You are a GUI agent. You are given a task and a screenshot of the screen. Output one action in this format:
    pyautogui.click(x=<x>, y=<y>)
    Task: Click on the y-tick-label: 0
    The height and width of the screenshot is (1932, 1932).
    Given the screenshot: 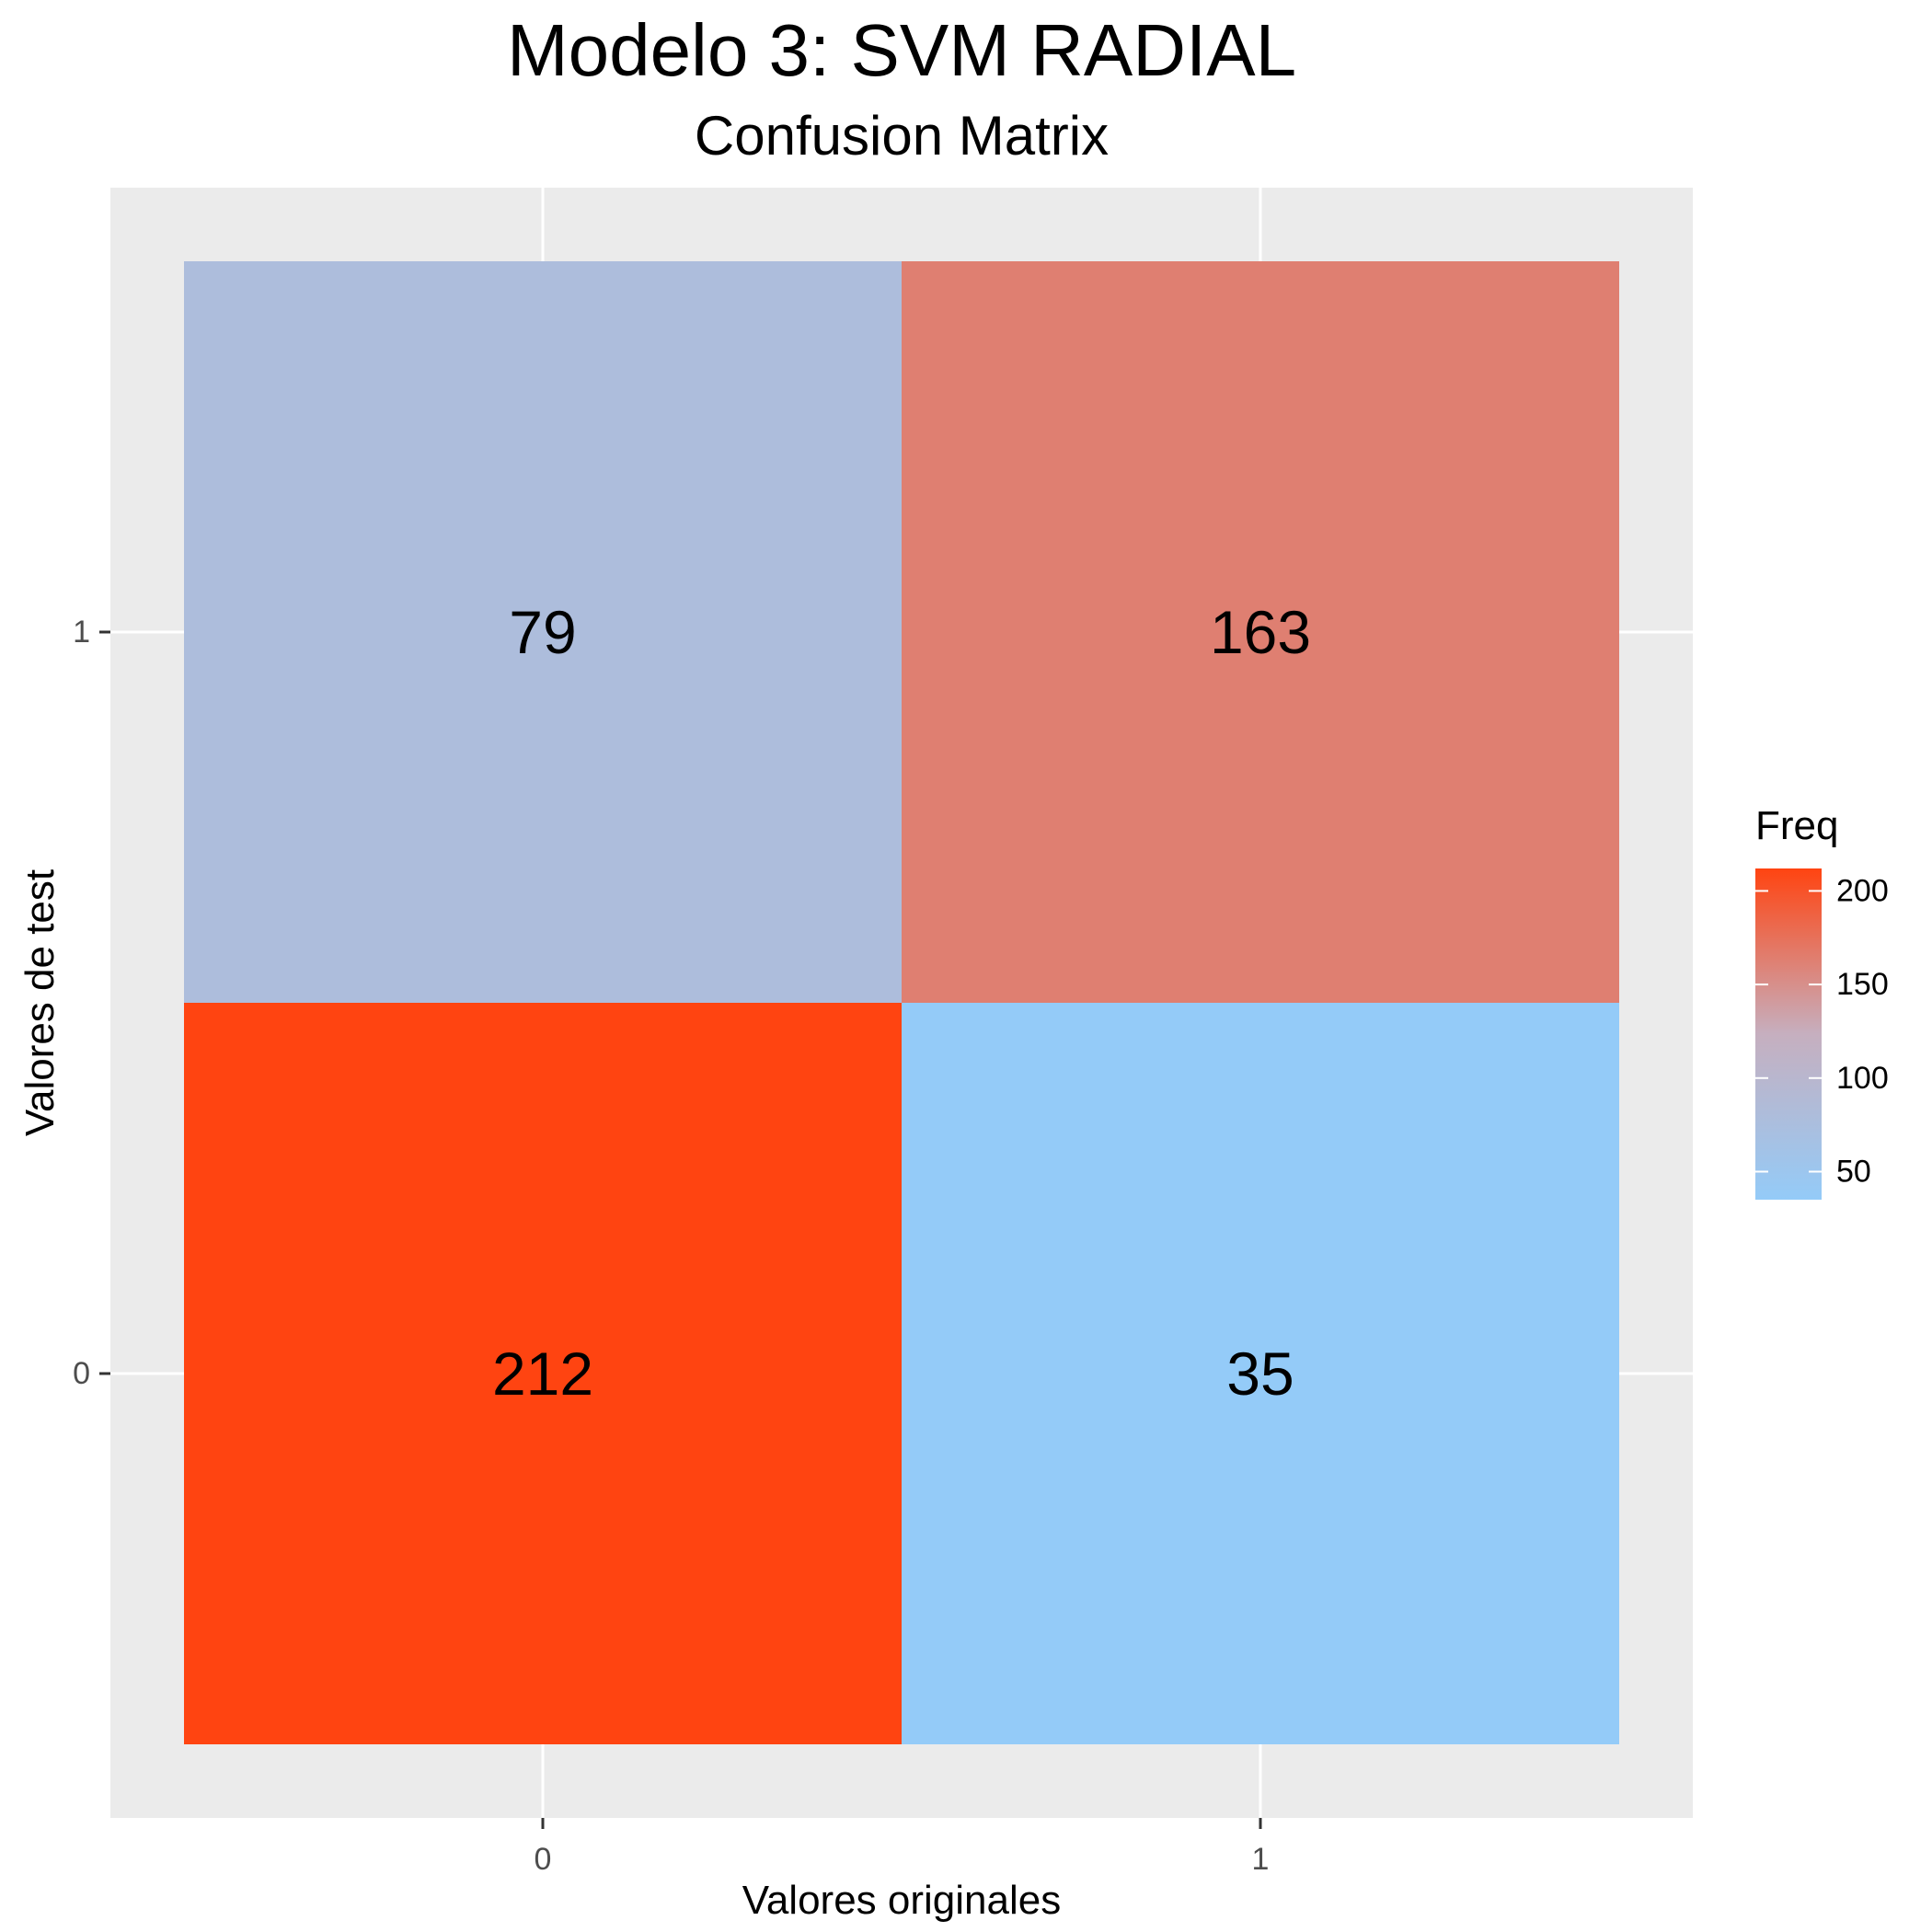 What is the action you would take?
    pyautogui.click(x=81, y=1373)
    